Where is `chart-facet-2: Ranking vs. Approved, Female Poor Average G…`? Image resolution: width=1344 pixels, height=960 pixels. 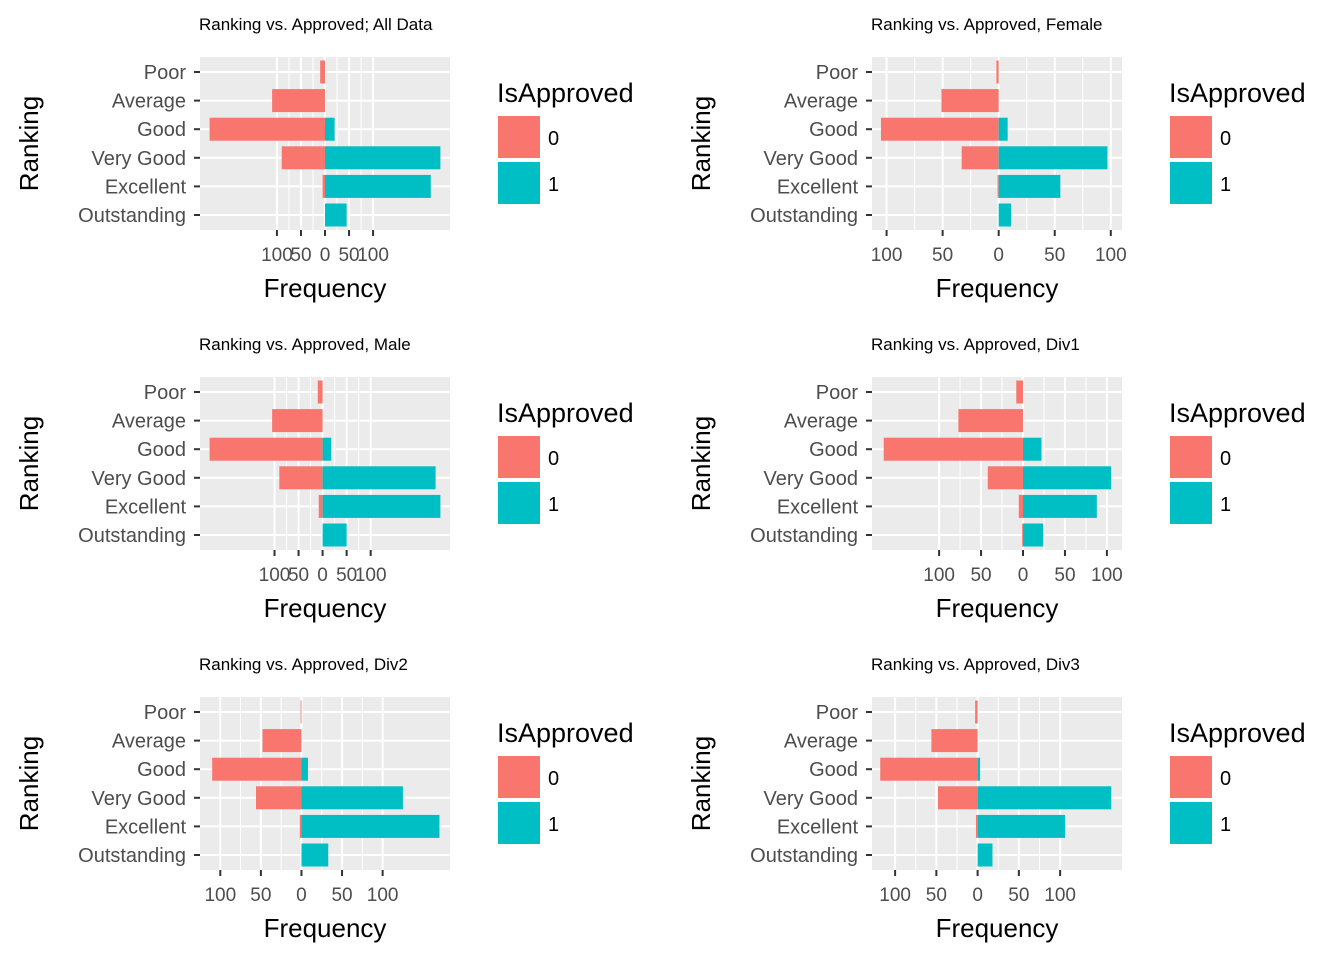
chart-facet-2: Ranking vs. Approved, Female Poor Average G… is located at coordinates (996, 159).